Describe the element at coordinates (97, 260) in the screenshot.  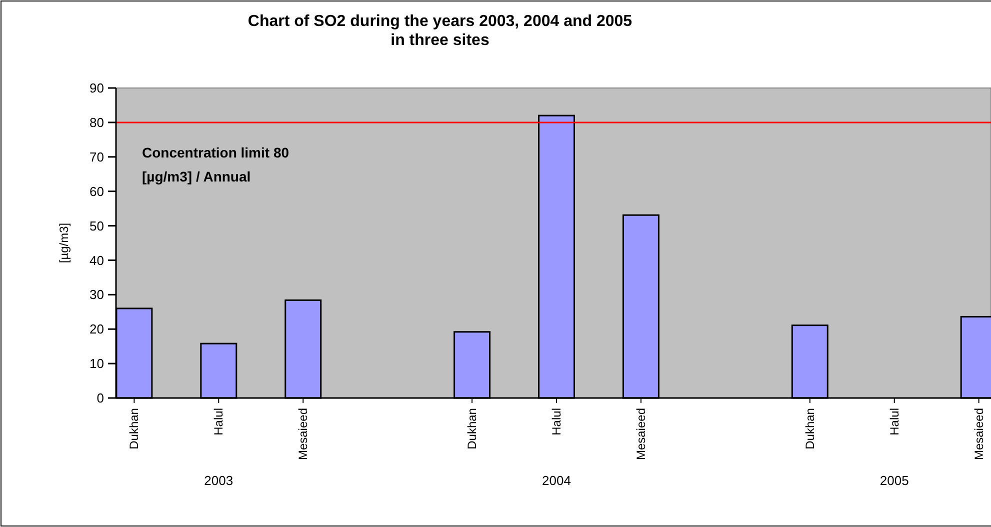
I see `y-tick-label: 40` at that location.